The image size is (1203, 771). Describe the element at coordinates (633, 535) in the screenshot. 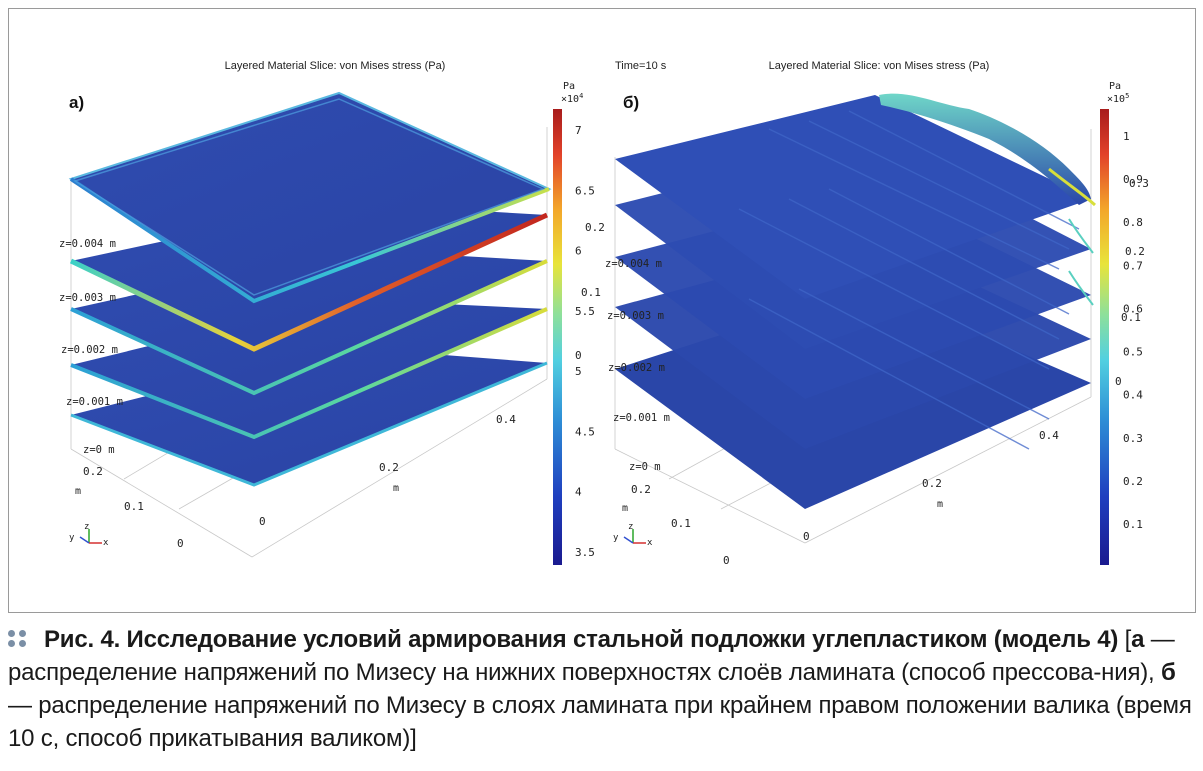

I see `panel-b-axis-triad: z y x` at that location.